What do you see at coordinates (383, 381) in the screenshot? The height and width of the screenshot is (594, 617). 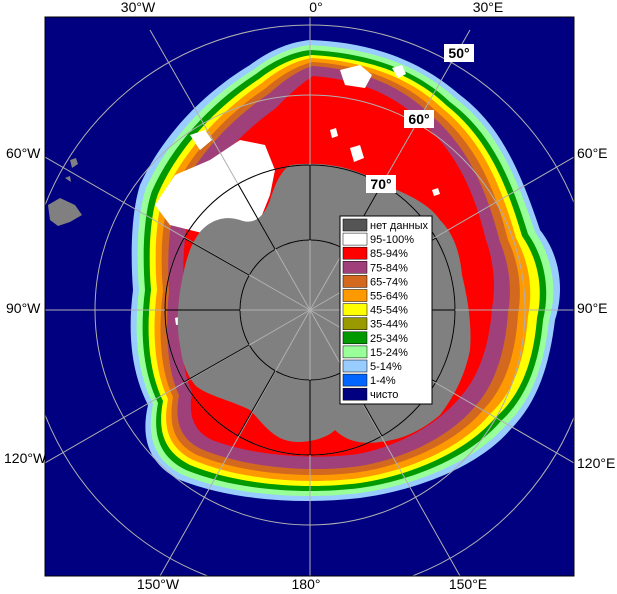 I see `legend-label: 1-4%` at bounding box center [383, 381].